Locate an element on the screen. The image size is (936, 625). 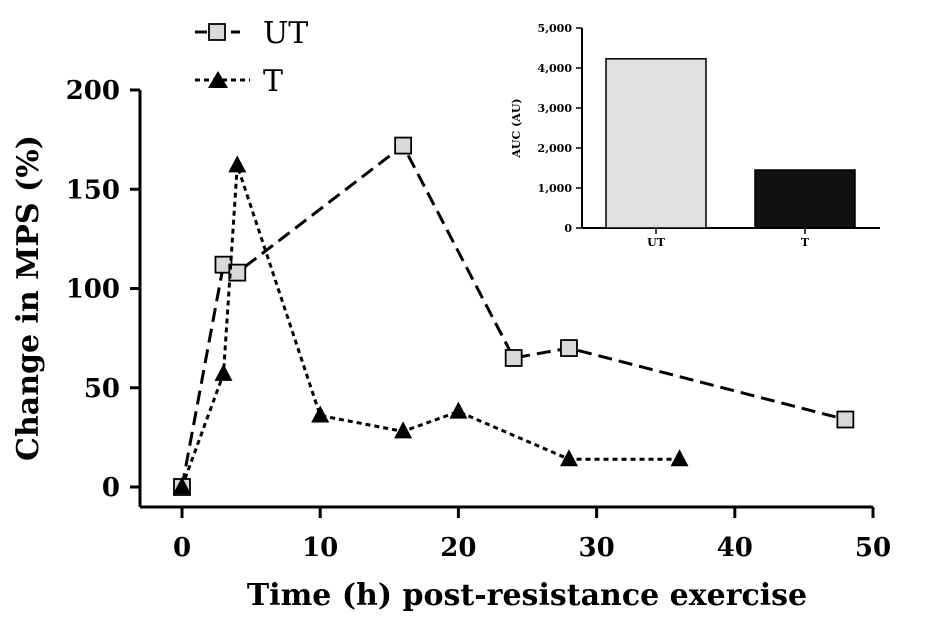
inset-y-tick-label: 1,000 is located at coordinates (555, 188).